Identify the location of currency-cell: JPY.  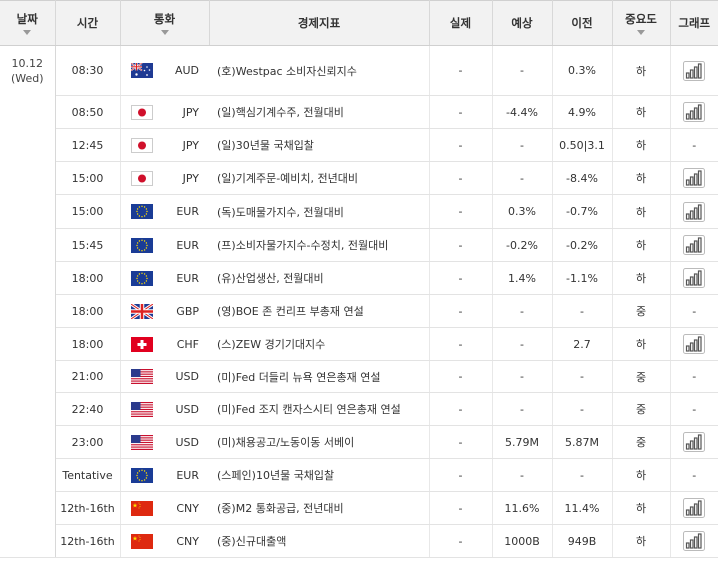
(186, 145).